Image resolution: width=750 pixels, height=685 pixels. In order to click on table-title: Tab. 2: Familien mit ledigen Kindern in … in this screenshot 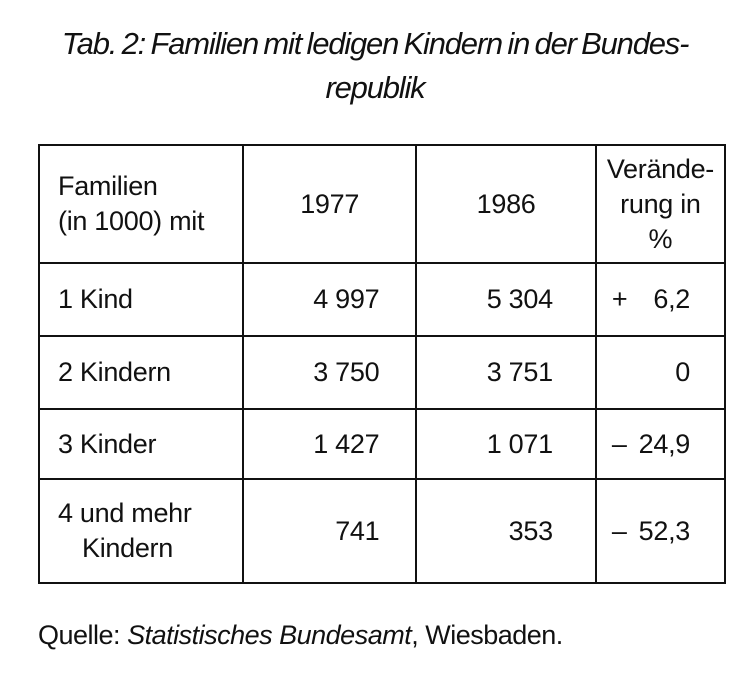, I will do `click(375, 66)`.